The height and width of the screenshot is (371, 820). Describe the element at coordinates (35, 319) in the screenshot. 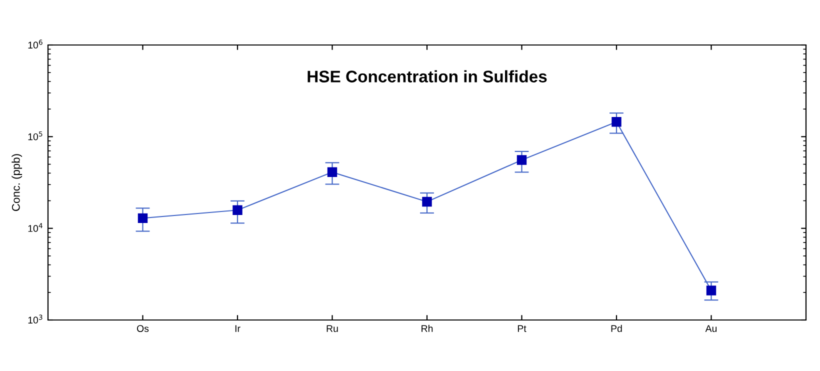

I see `y-tick-label: 10$^{3}$` at that location.